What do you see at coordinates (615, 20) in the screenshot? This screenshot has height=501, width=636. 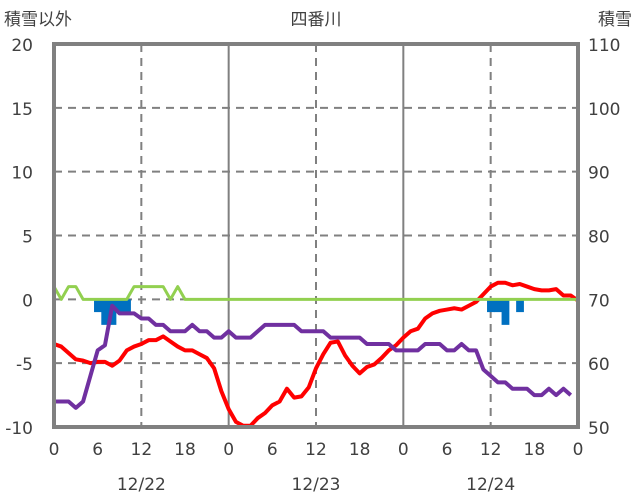 I see `right-axis-title: 積雪` at bounding box center [615, 20].